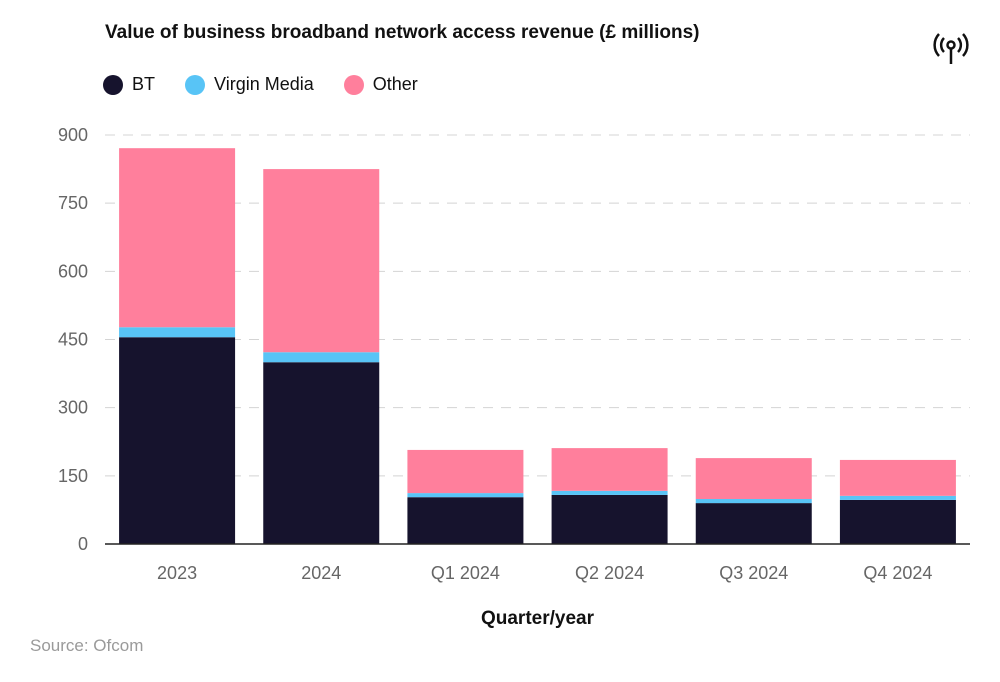  I want to click on legend-label: Other, so click(395, 84).